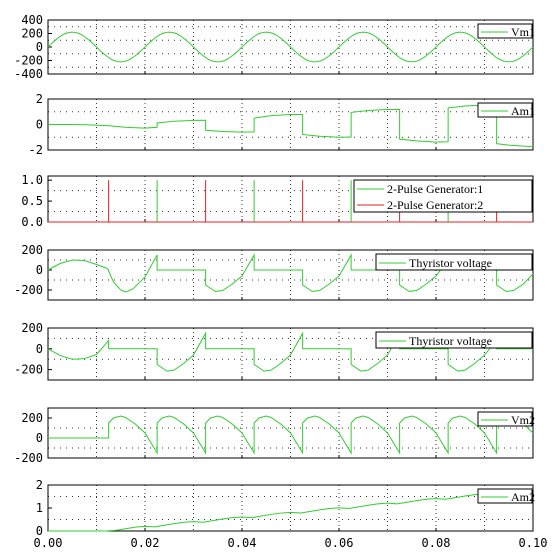 The width and height of the screenshot is (558, 558). Describe the element at coordinates (48, 543) in the screenshot. I see `x-tick-label: 0.00` at that location.